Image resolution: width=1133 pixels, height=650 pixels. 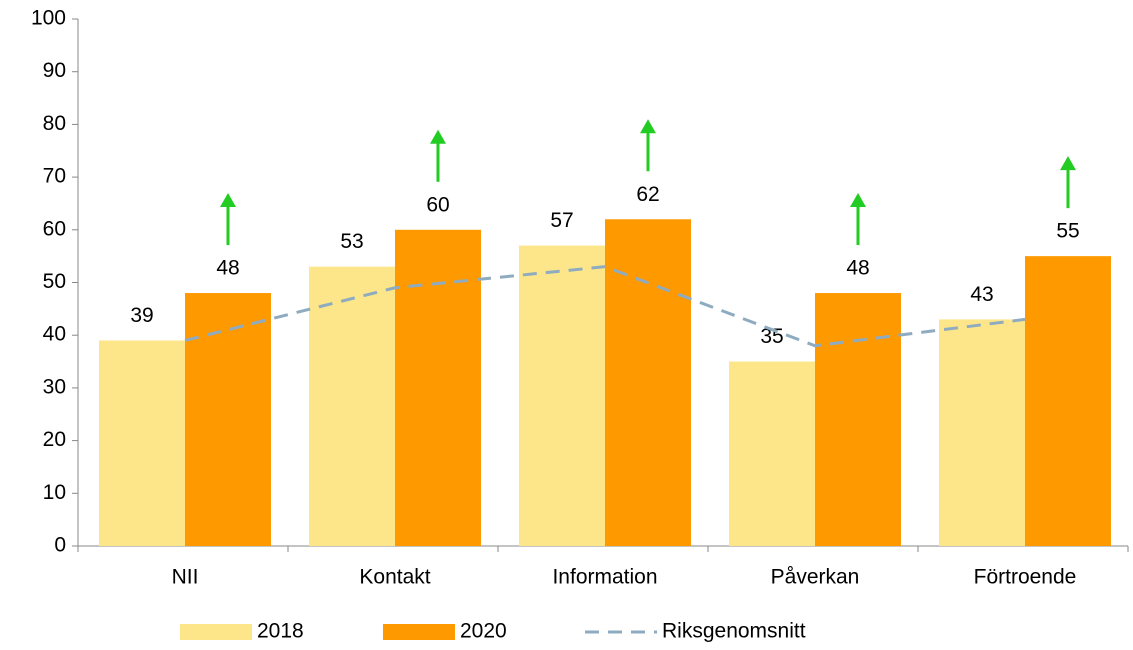 What do you see at coordinates (54, 228) in the screenshot?
I see `y-tick-label: 60` at bounding box center [54, 228].